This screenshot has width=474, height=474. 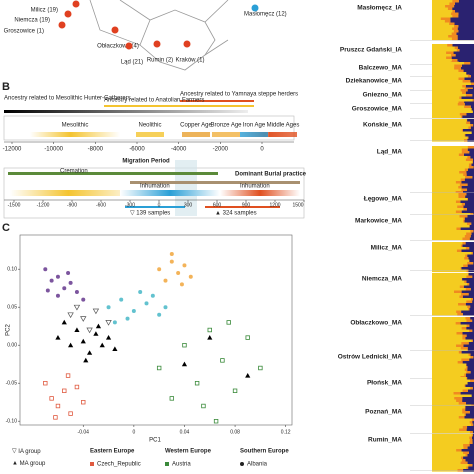 What do you see at coordinates (12, 384) in the screenshot?
I see `y-tick-label: -0.05` at bounding box center [12, 384].